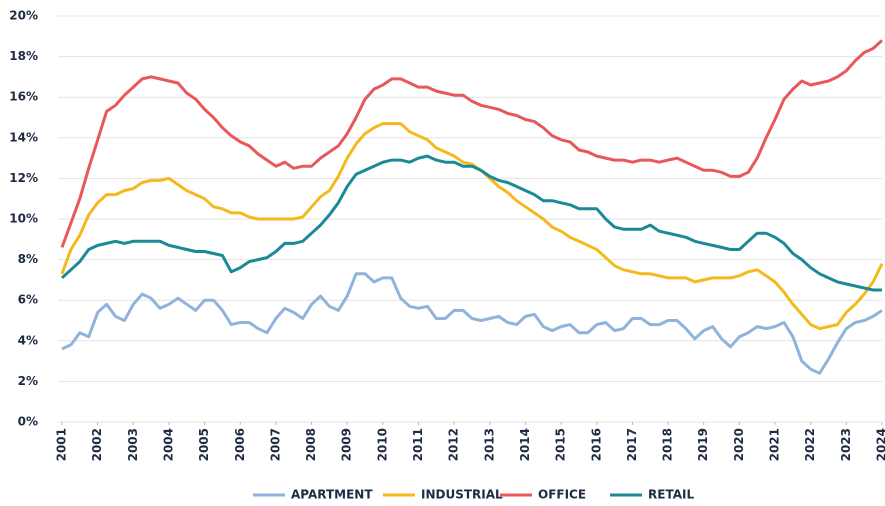 The width and height of the screenshot is (885, 506). I want to click on legend-label: OFFICE, so click(562, 495).